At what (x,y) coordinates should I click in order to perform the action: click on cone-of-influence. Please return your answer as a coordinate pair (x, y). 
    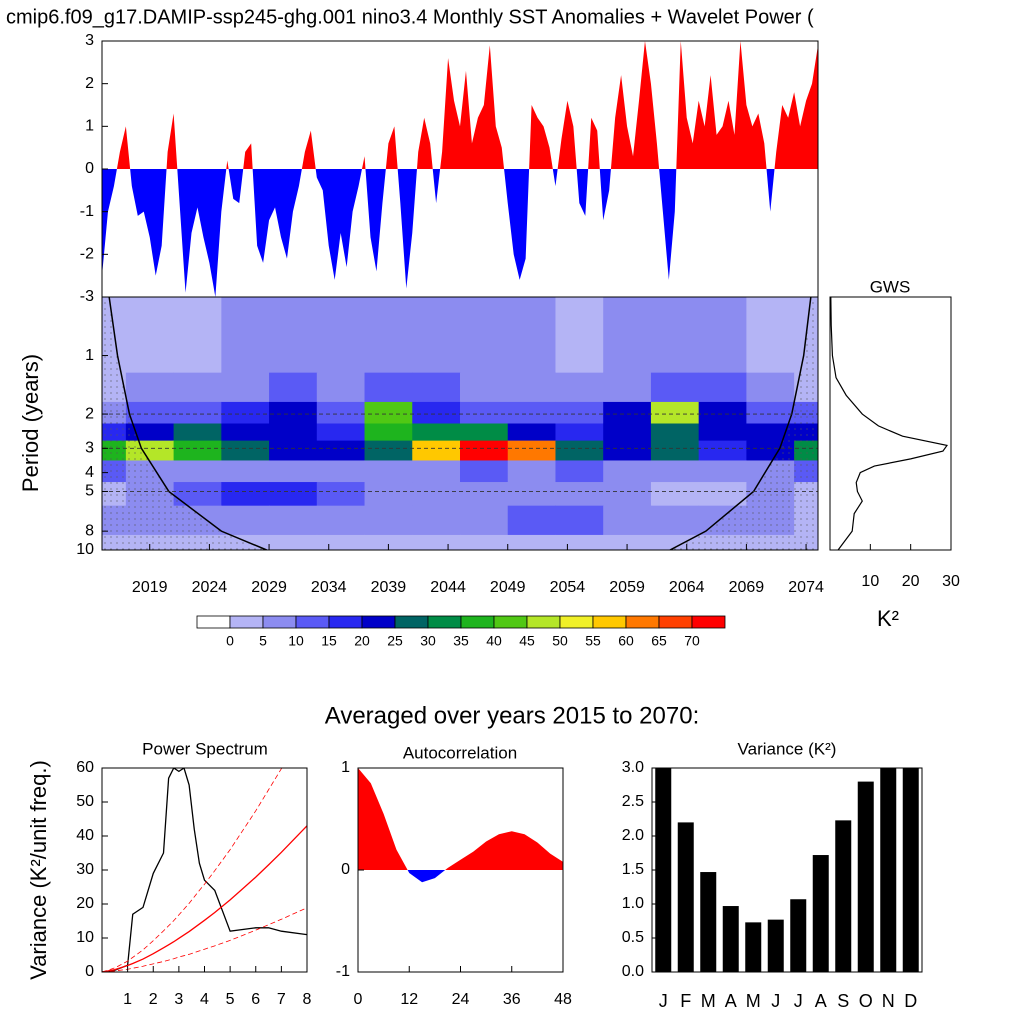
    Looking at the image, I should click on (740, 423).